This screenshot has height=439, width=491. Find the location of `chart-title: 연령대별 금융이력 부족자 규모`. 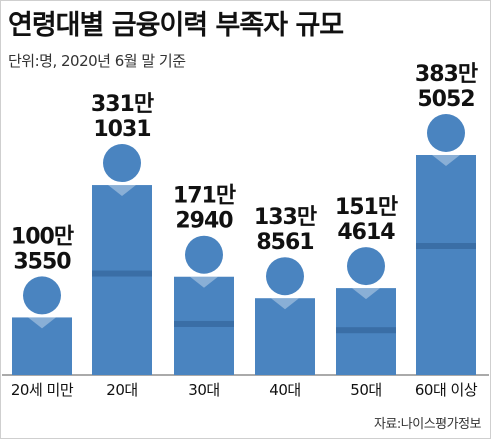

chart-title: 연령대별 금융이력 부족자 규모 is located at coordinates (176, 25).